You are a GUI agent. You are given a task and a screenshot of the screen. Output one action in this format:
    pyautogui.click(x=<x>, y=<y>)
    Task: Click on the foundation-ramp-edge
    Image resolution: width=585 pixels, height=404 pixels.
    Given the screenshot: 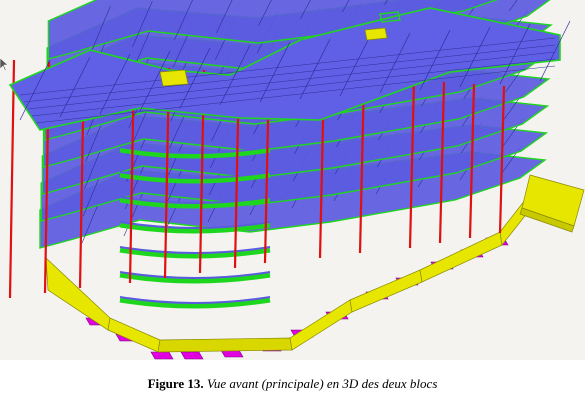 What is the action you would take?
    pyautogui.click(x=547, y=220)
    